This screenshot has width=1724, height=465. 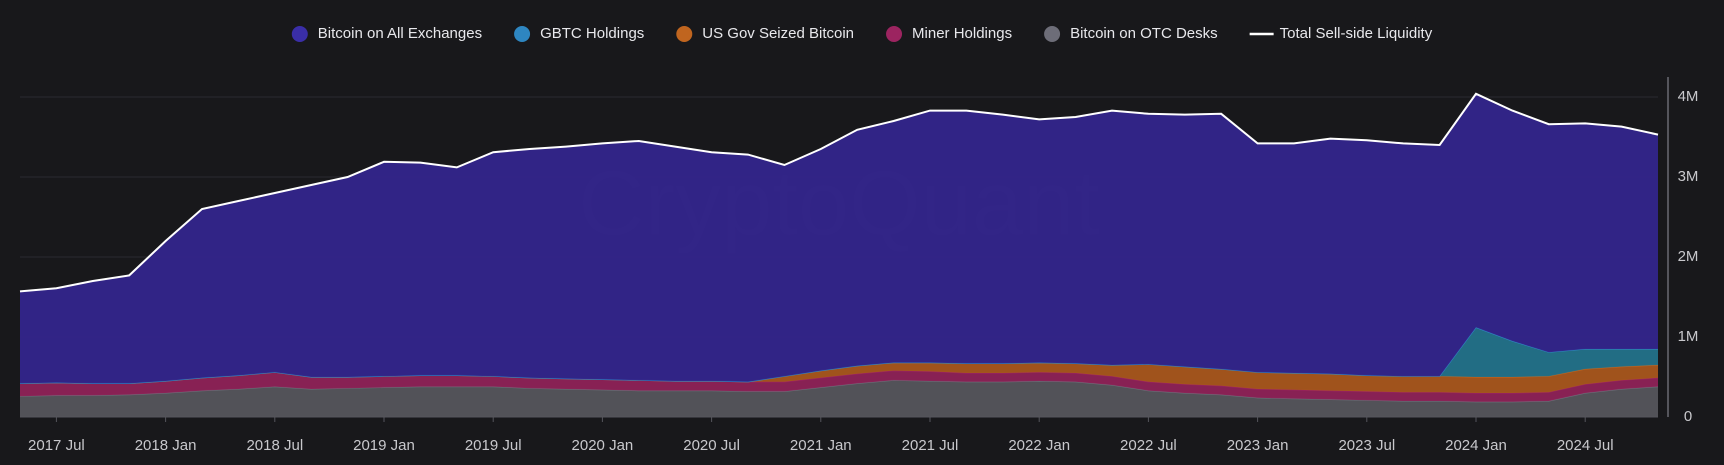 I want to click on legend-item: US Gov Seized Bitcoin, so click(x=765, y=33).